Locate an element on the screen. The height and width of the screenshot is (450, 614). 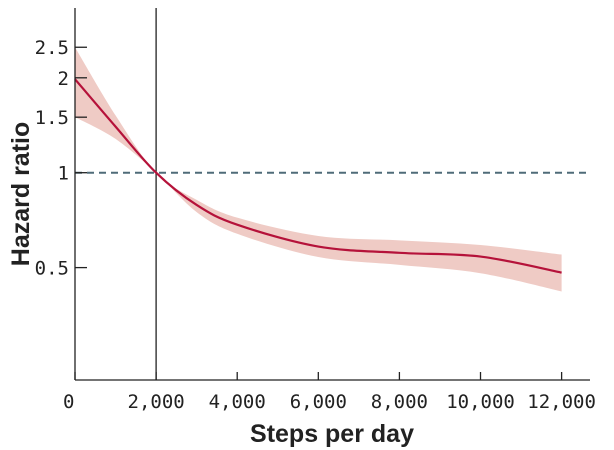
x-tick-label: 8,000 is located at coordinates (399, 402).